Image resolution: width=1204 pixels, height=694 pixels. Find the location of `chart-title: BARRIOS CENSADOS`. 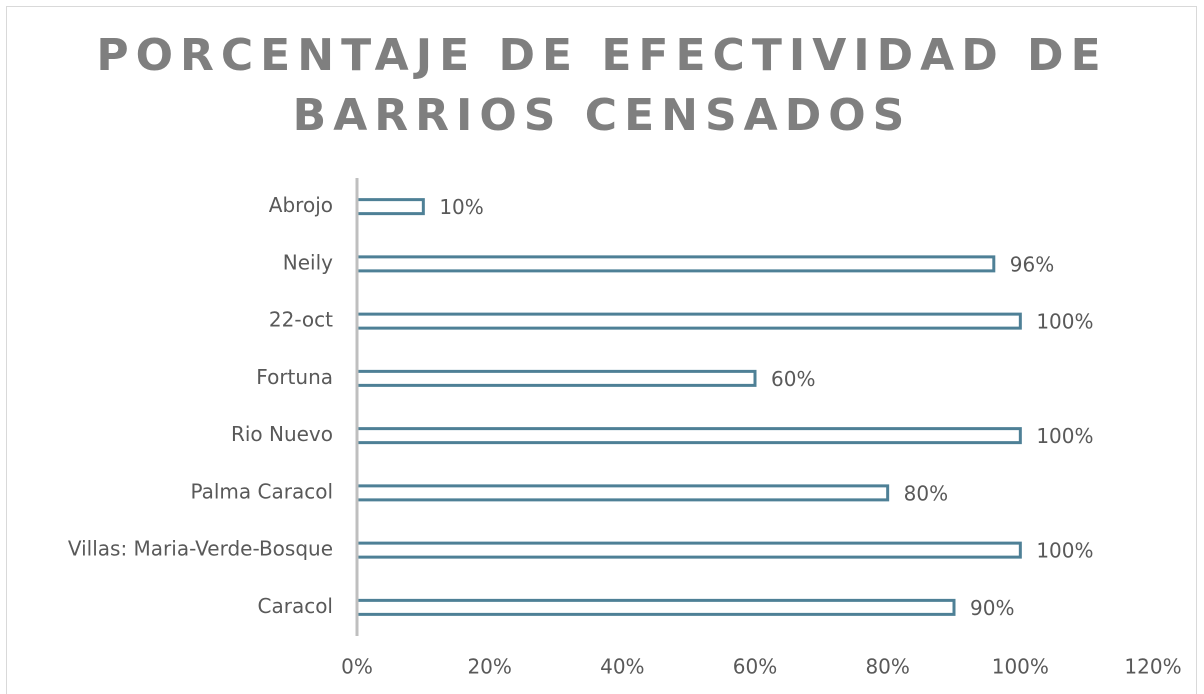

chart-title: BARRIOS CENSADOS is located at coordinates (602, 115).